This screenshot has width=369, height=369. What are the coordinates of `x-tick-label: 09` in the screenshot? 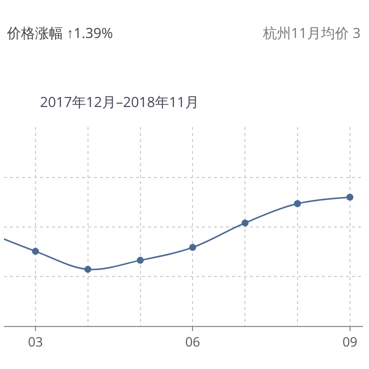 It's located at (350, 341).